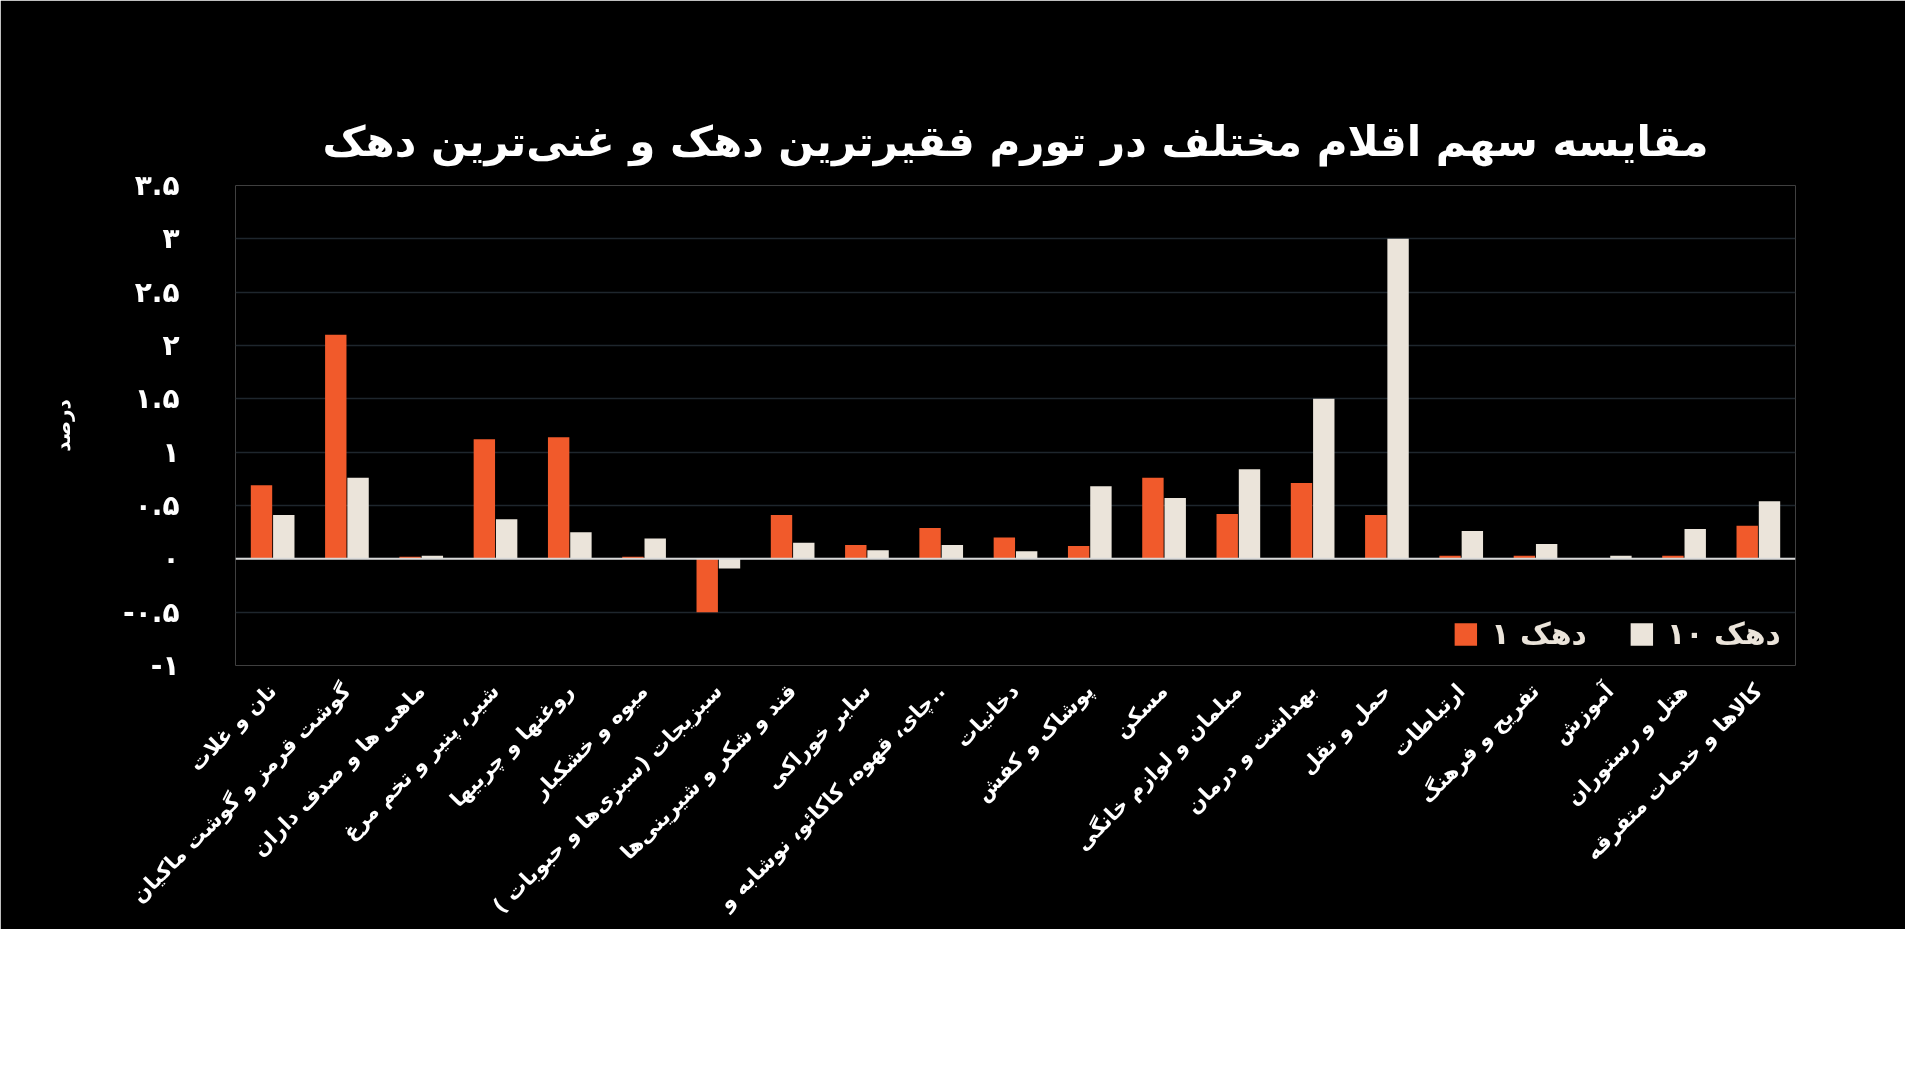 The height and width of the screenshot is (1080, 1920). What do you see at coordinates (171, 239) in the screenshot?
I see `y-tick-label: ۳` at bounding box center [171, 239].